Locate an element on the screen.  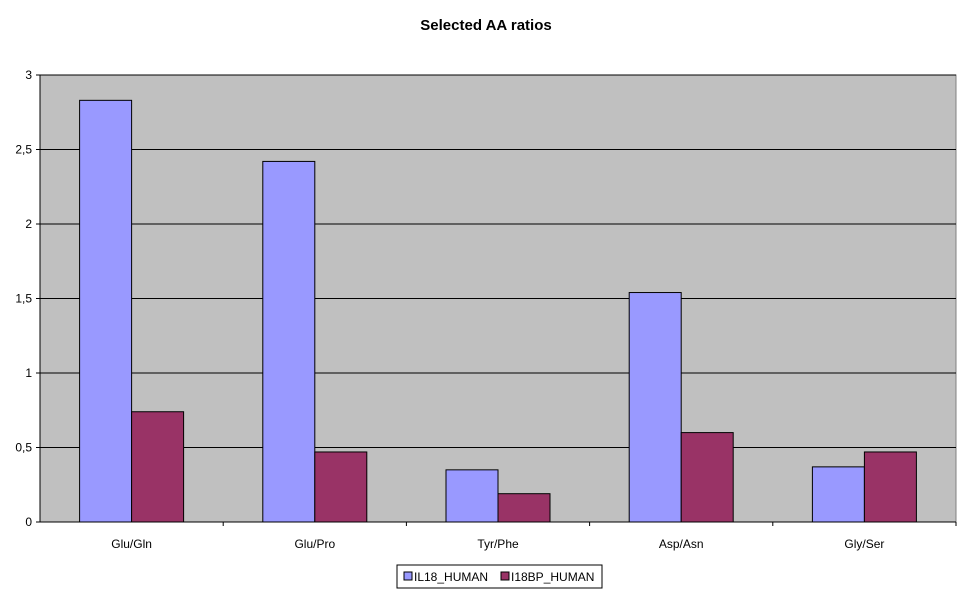
bar-il18-human-glu-gln is located at coordinates (106, 311).